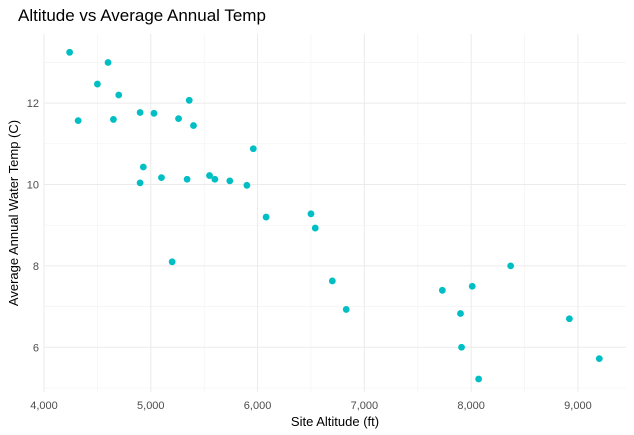  What do you see at coordinates (36, 267) in the screenshot?
I see `y-tick-label: 8` at bounding box center [36, 267].